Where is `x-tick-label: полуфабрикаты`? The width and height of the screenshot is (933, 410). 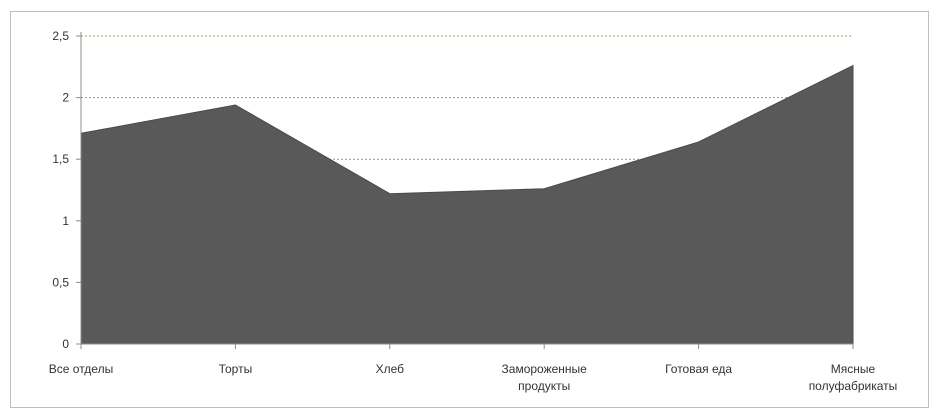 x-tick-label: полуфабрикаты is located at coordinates (853, 386).